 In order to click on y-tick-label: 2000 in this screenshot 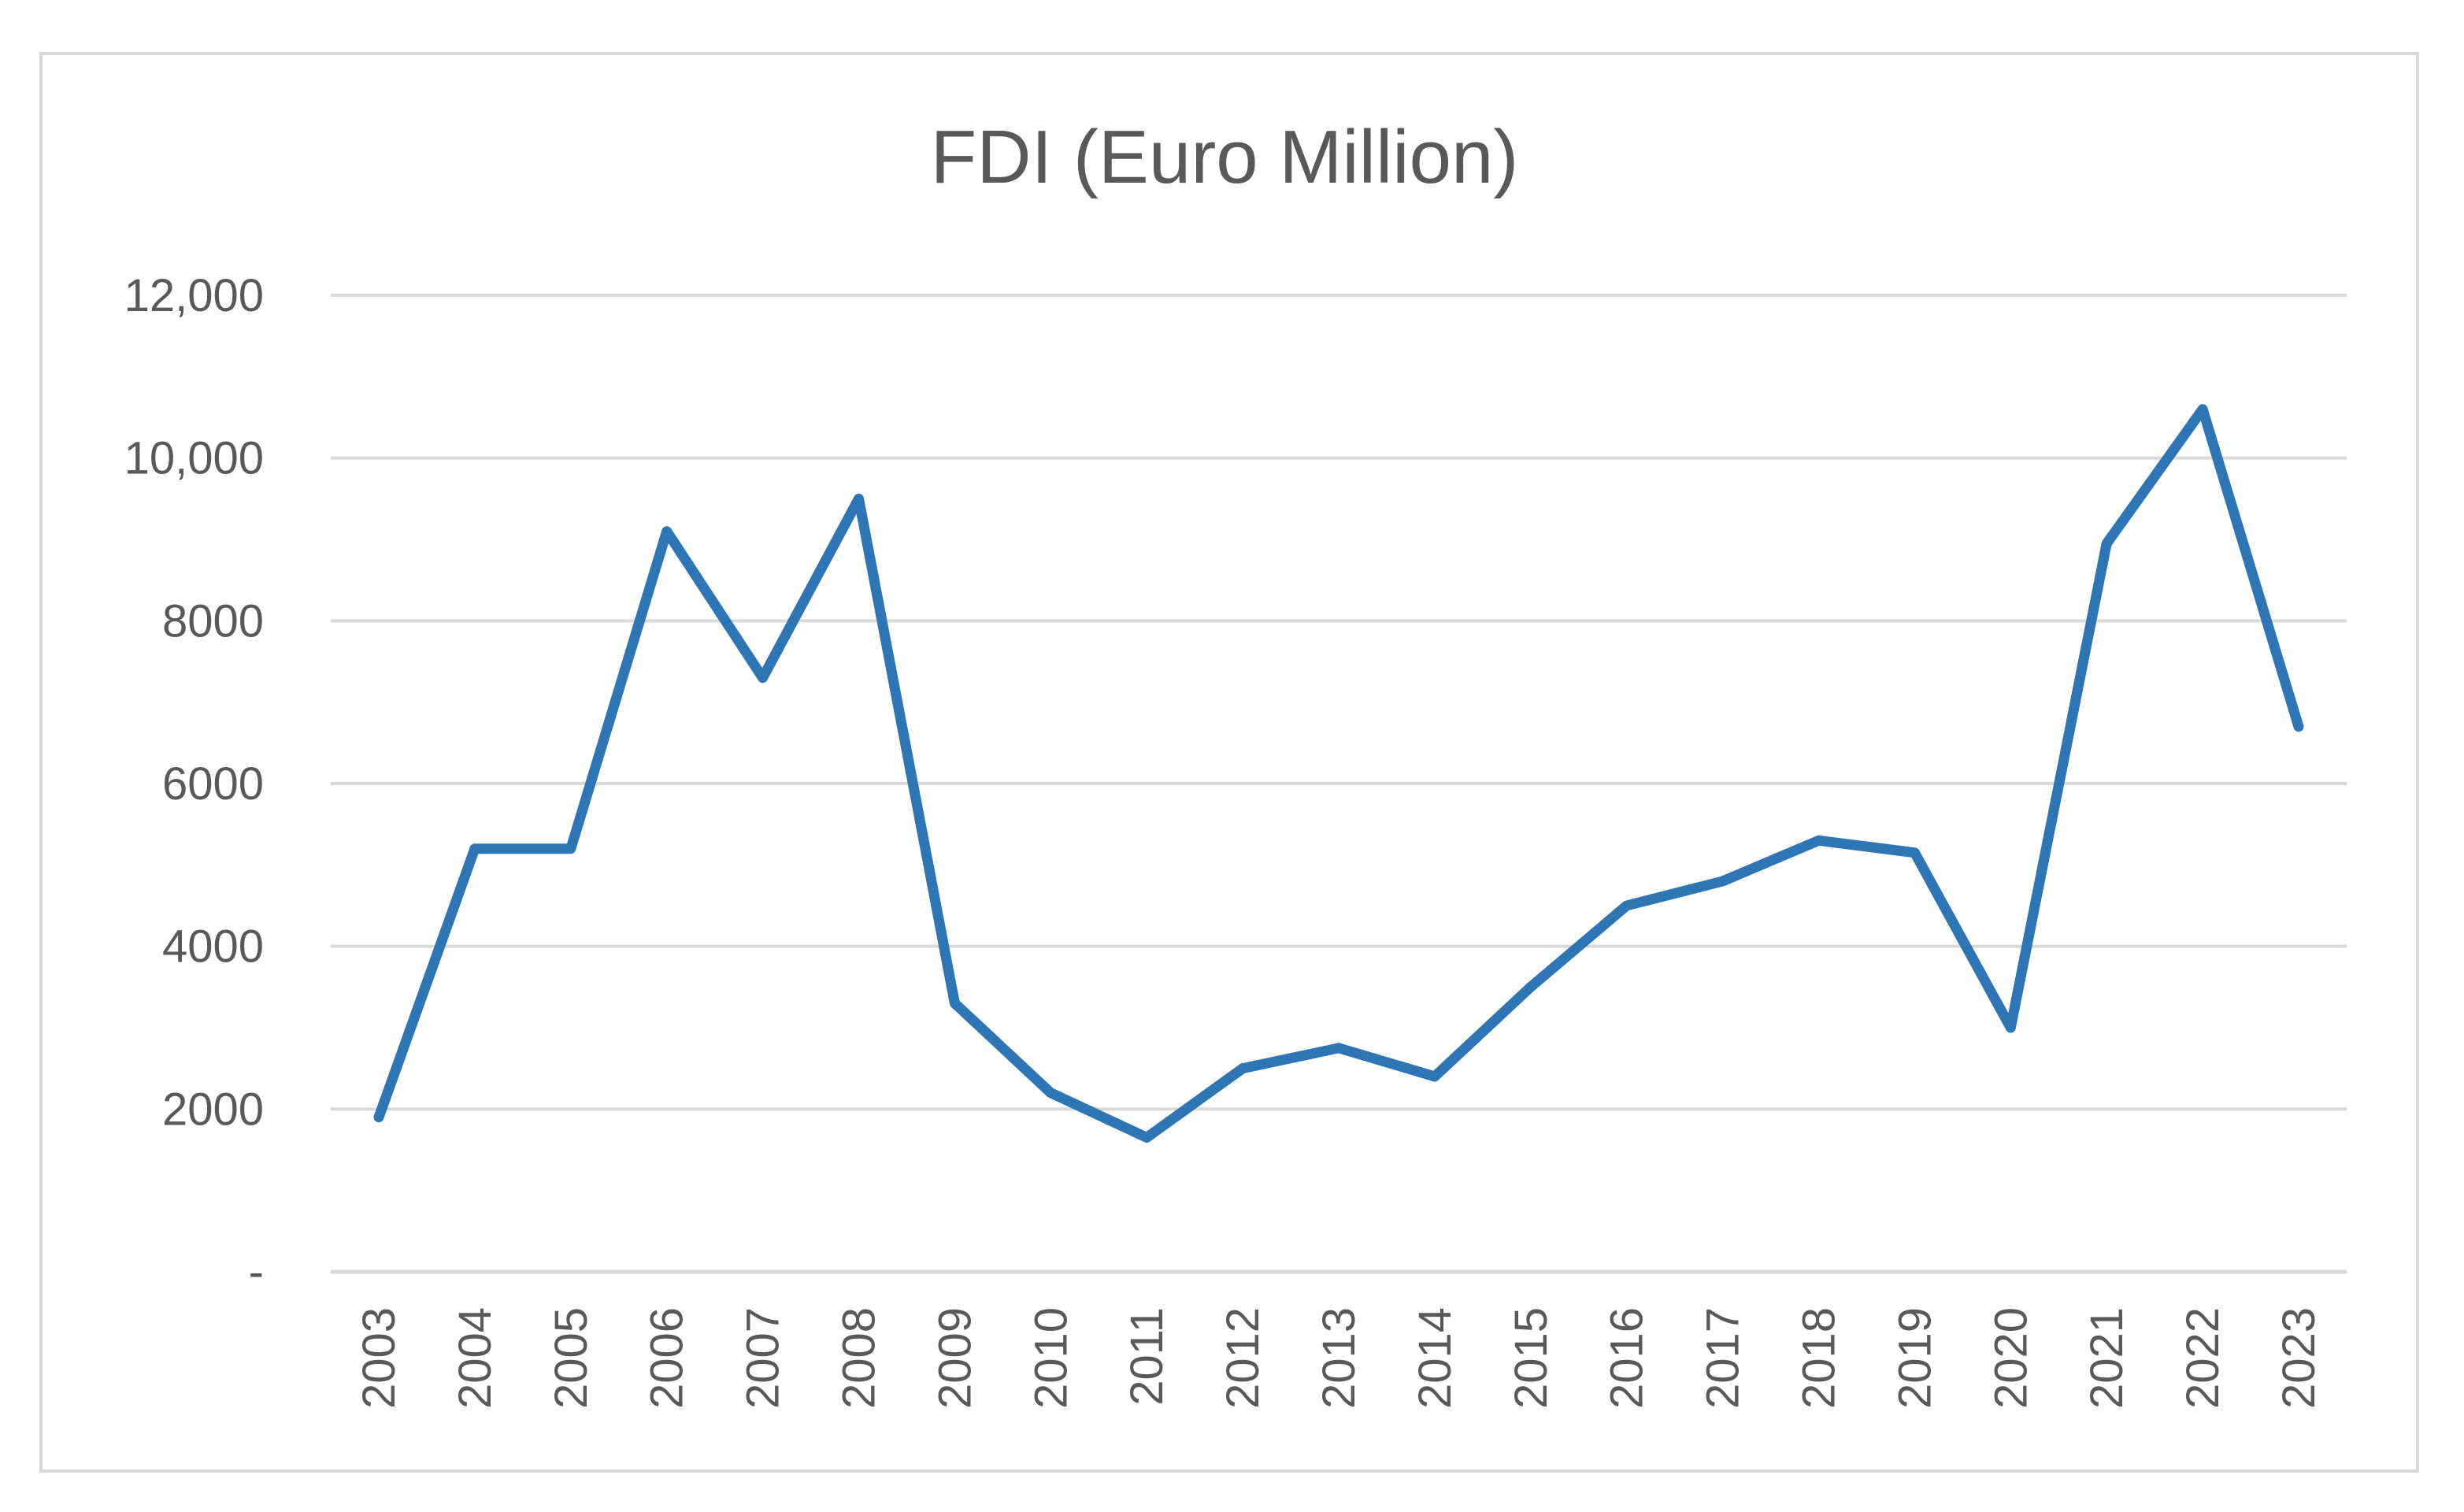, I will do `click(213, 1109)`.